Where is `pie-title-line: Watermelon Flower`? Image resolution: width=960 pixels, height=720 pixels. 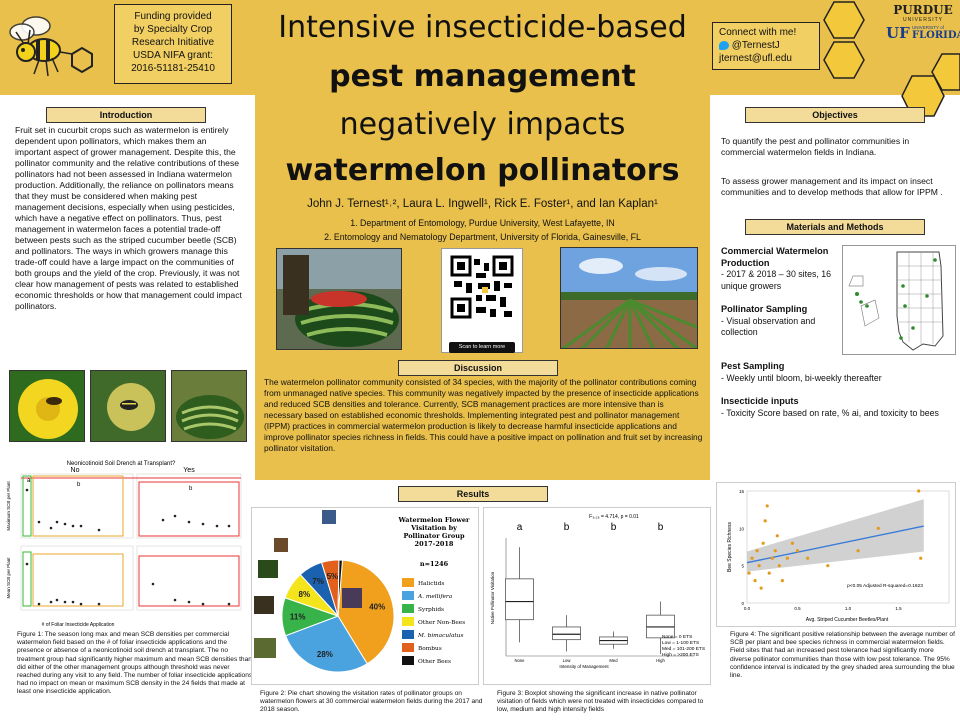 pie-title-line: Watermelon Flower is located at coordinates (434, 520).